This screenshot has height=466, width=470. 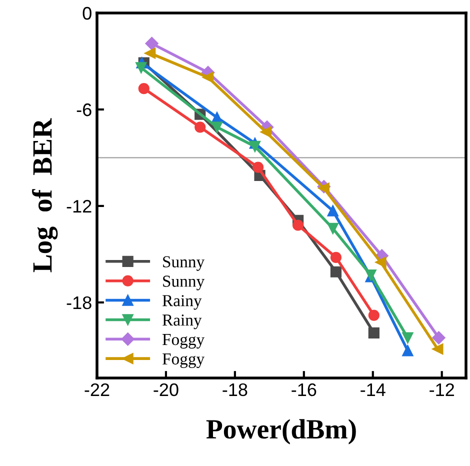 What do you see at coordinates (97, 389) in the screenshot?
I see `x-tick-label: -22` at bounding box center [97, 389].